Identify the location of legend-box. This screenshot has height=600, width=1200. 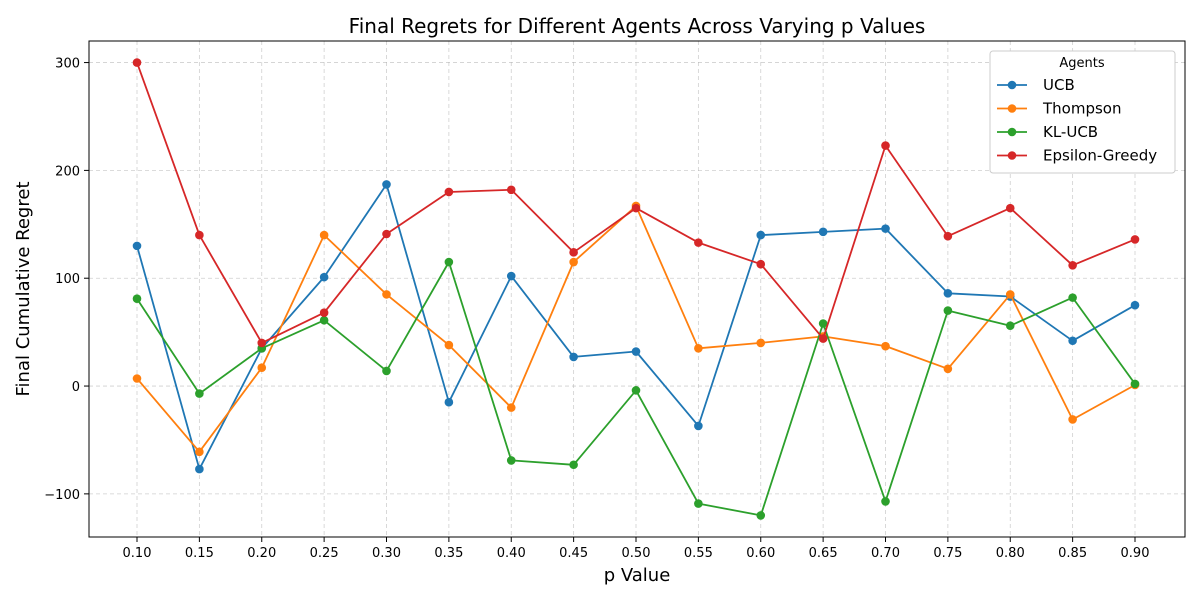
(1082, 112).